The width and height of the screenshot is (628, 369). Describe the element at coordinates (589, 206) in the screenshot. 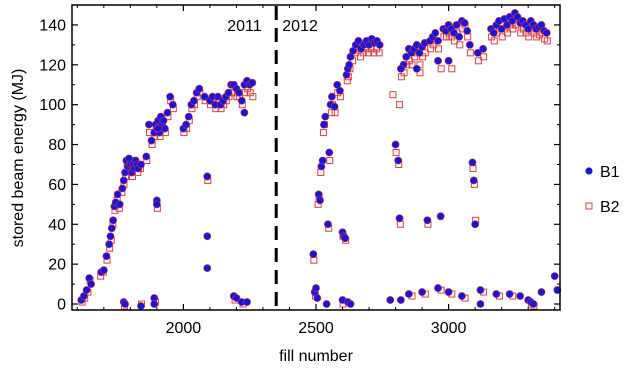

I see `legend-b2-marker` at that location.